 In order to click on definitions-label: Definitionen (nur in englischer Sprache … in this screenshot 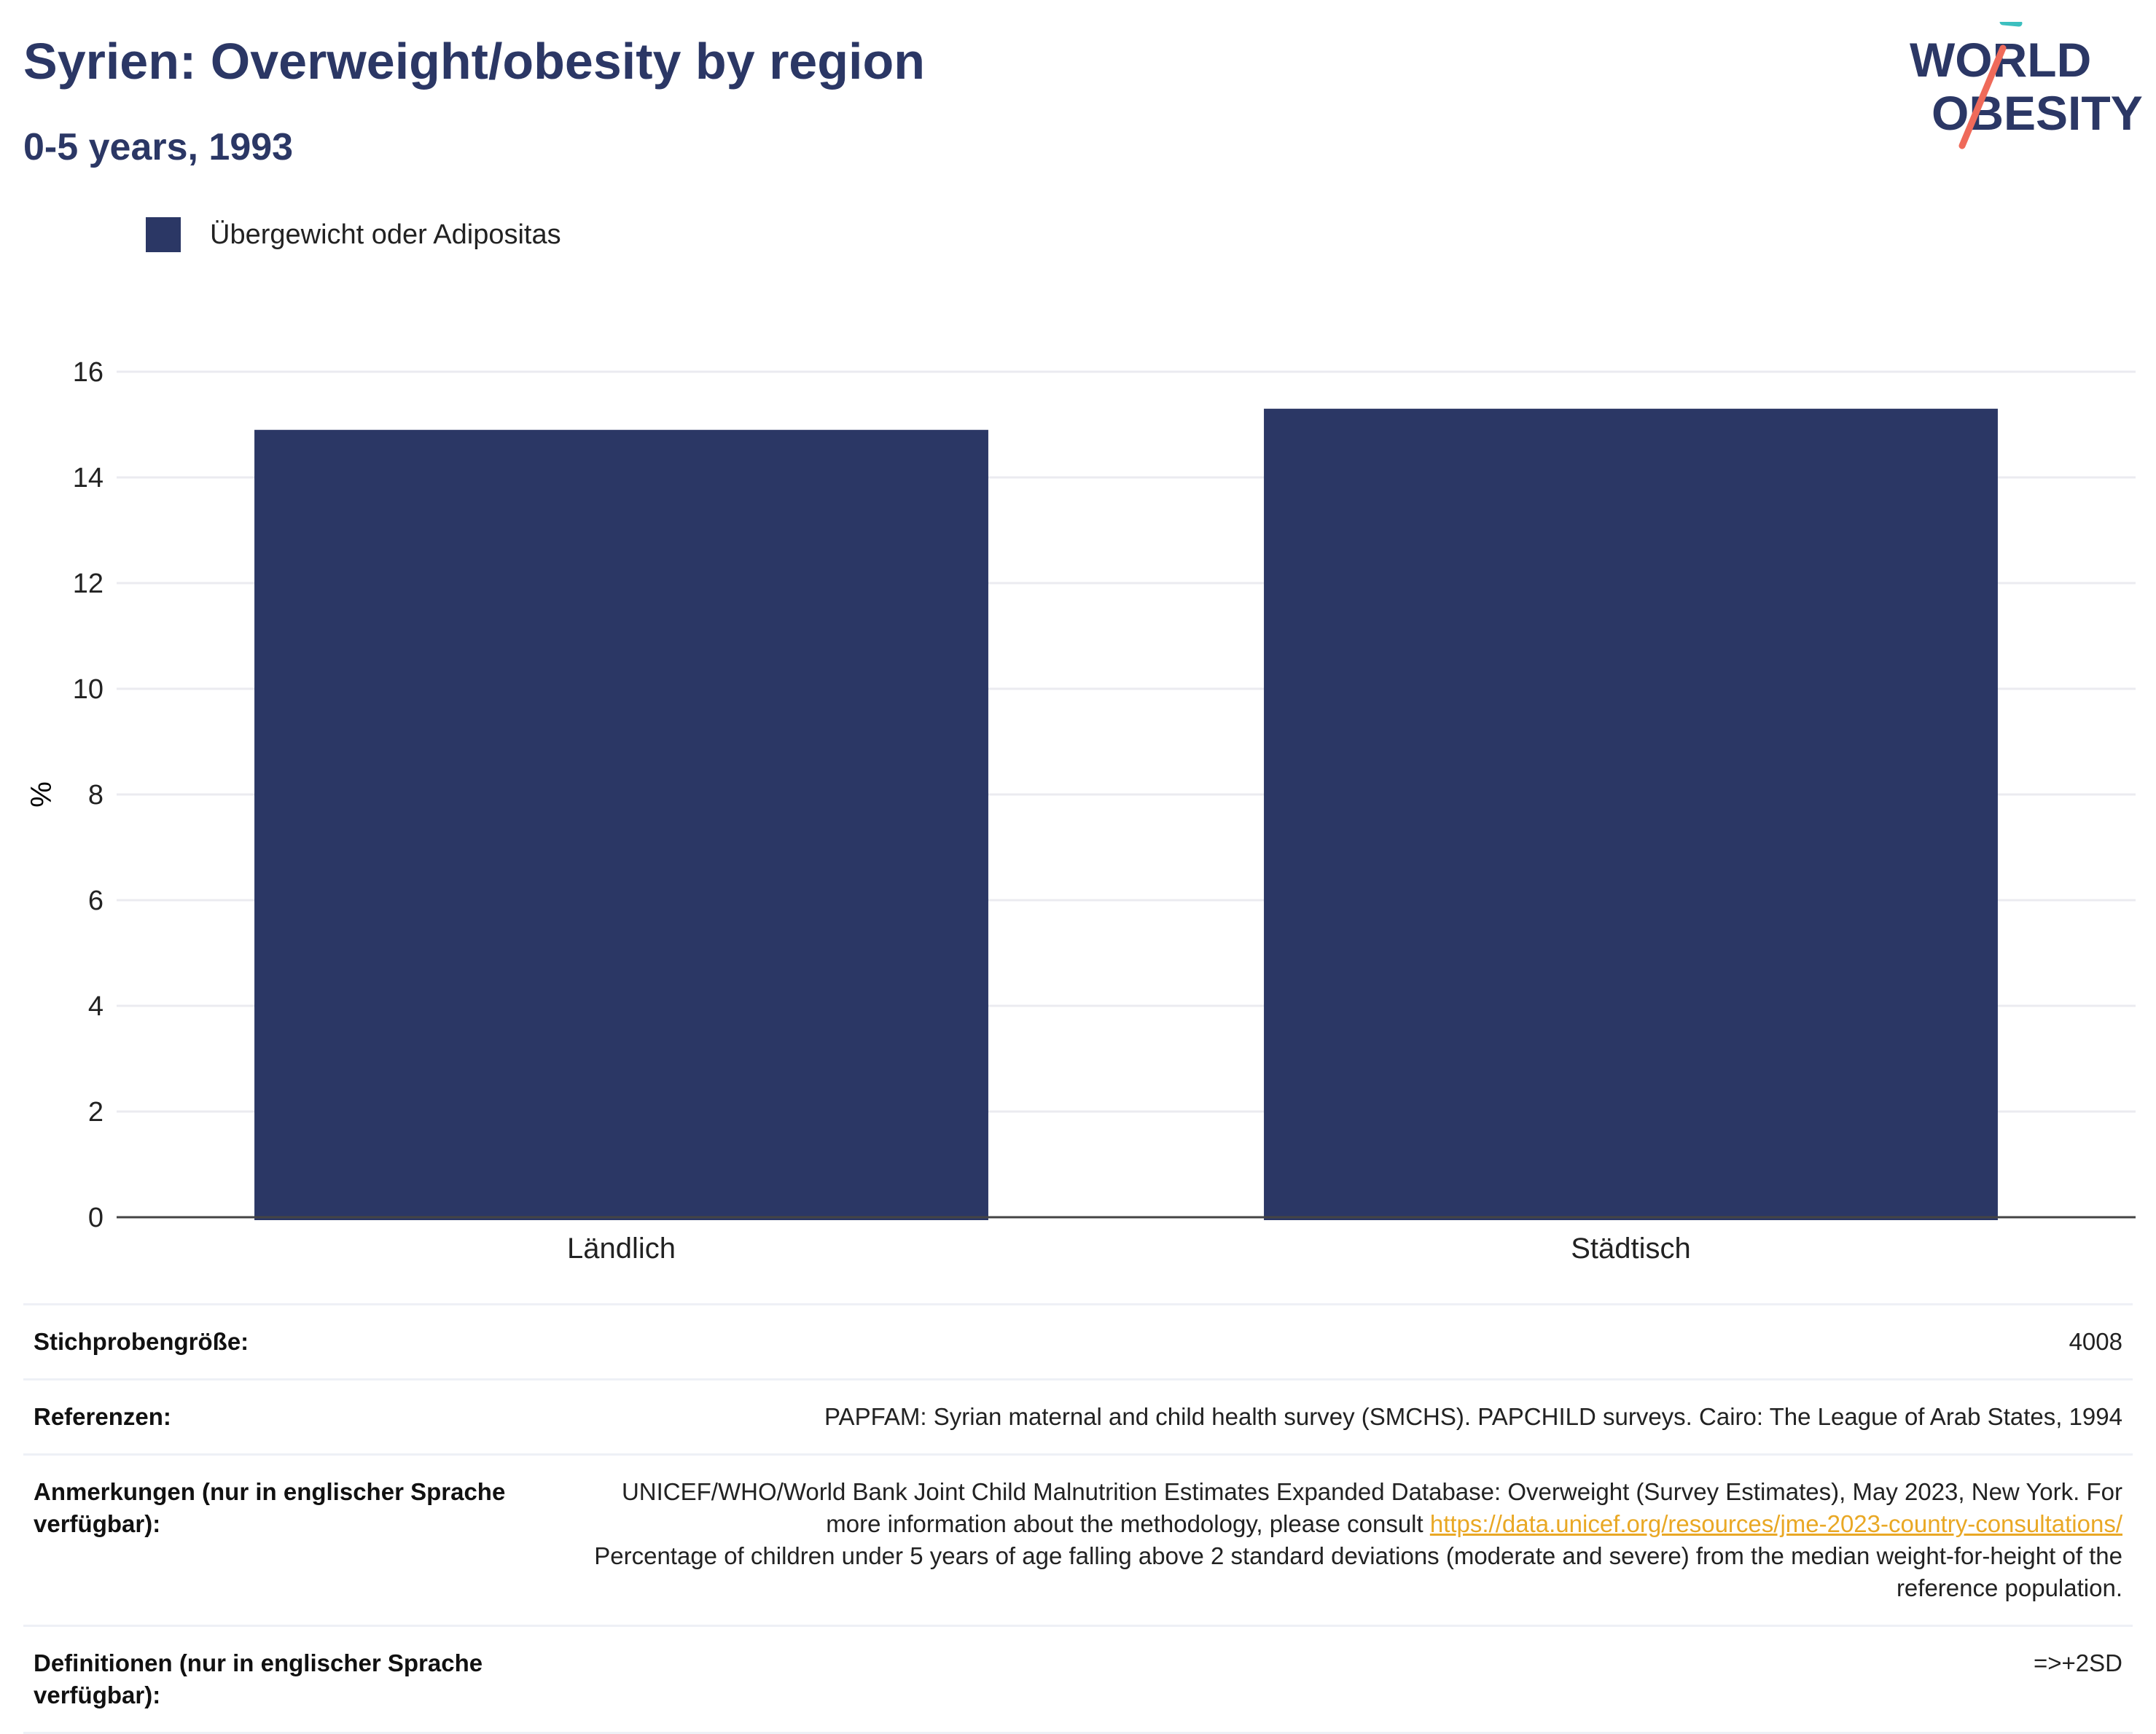, I will do `click(258, 1678)`.